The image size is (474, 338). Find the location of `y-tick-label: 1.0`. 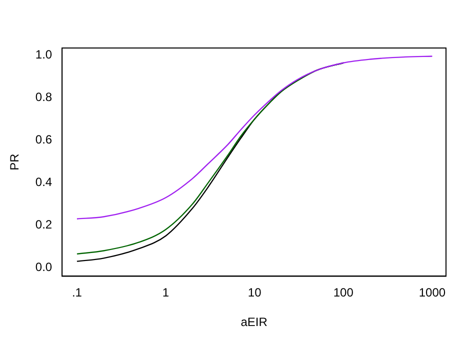

y-tick-label: 1.0 is located at coordinates (43, 55).